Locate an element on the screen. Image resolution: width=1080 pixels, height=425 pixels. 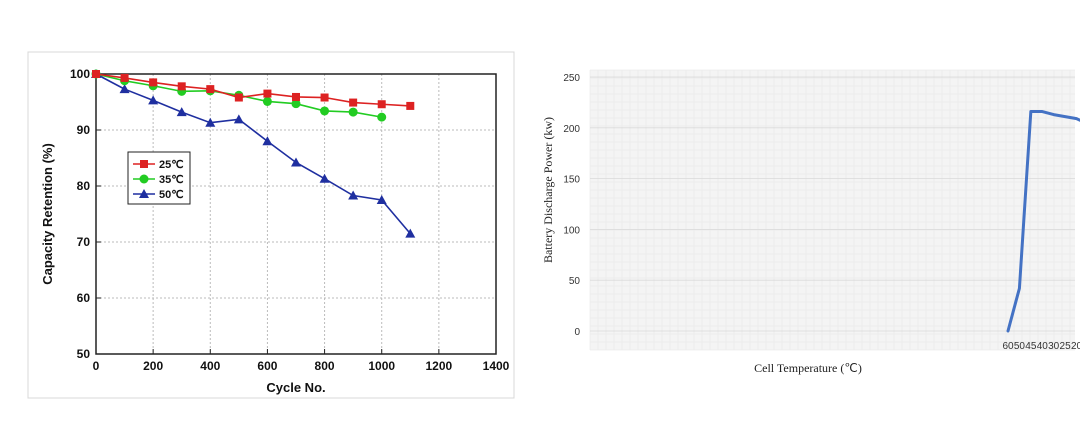
chart2-x-tick-label: 30 is located at coordinates (1054, 346).